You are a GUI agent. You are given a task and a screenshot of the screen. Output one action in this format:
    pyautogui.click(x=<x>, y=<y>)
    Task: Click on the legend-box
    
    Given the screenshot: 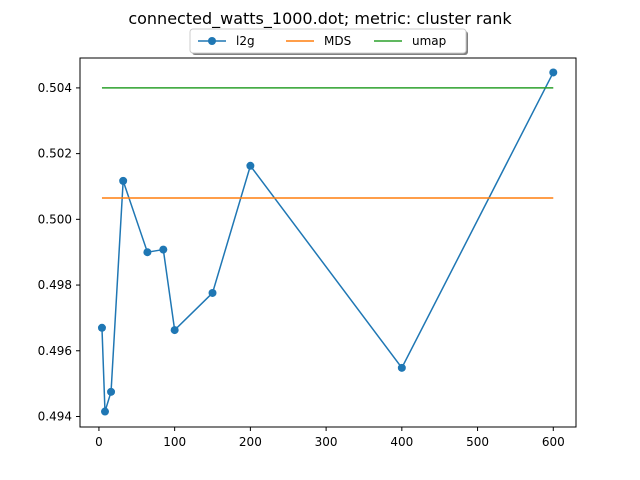 What is the action you would take?
    pyautogui.click(x=328, y=41)
    